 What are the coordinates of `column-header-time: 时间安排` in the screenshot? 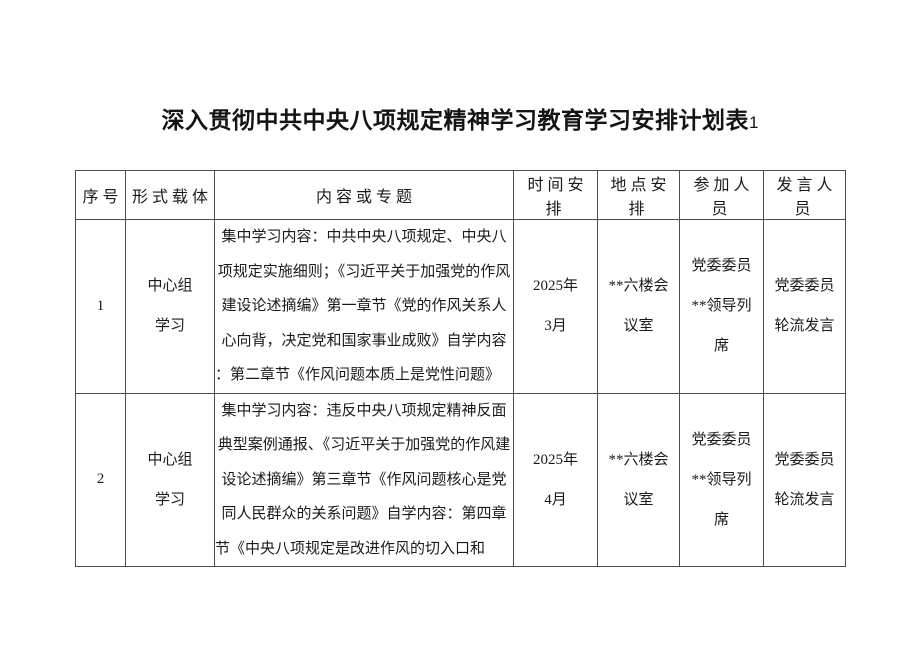 It's located at (555, 195).